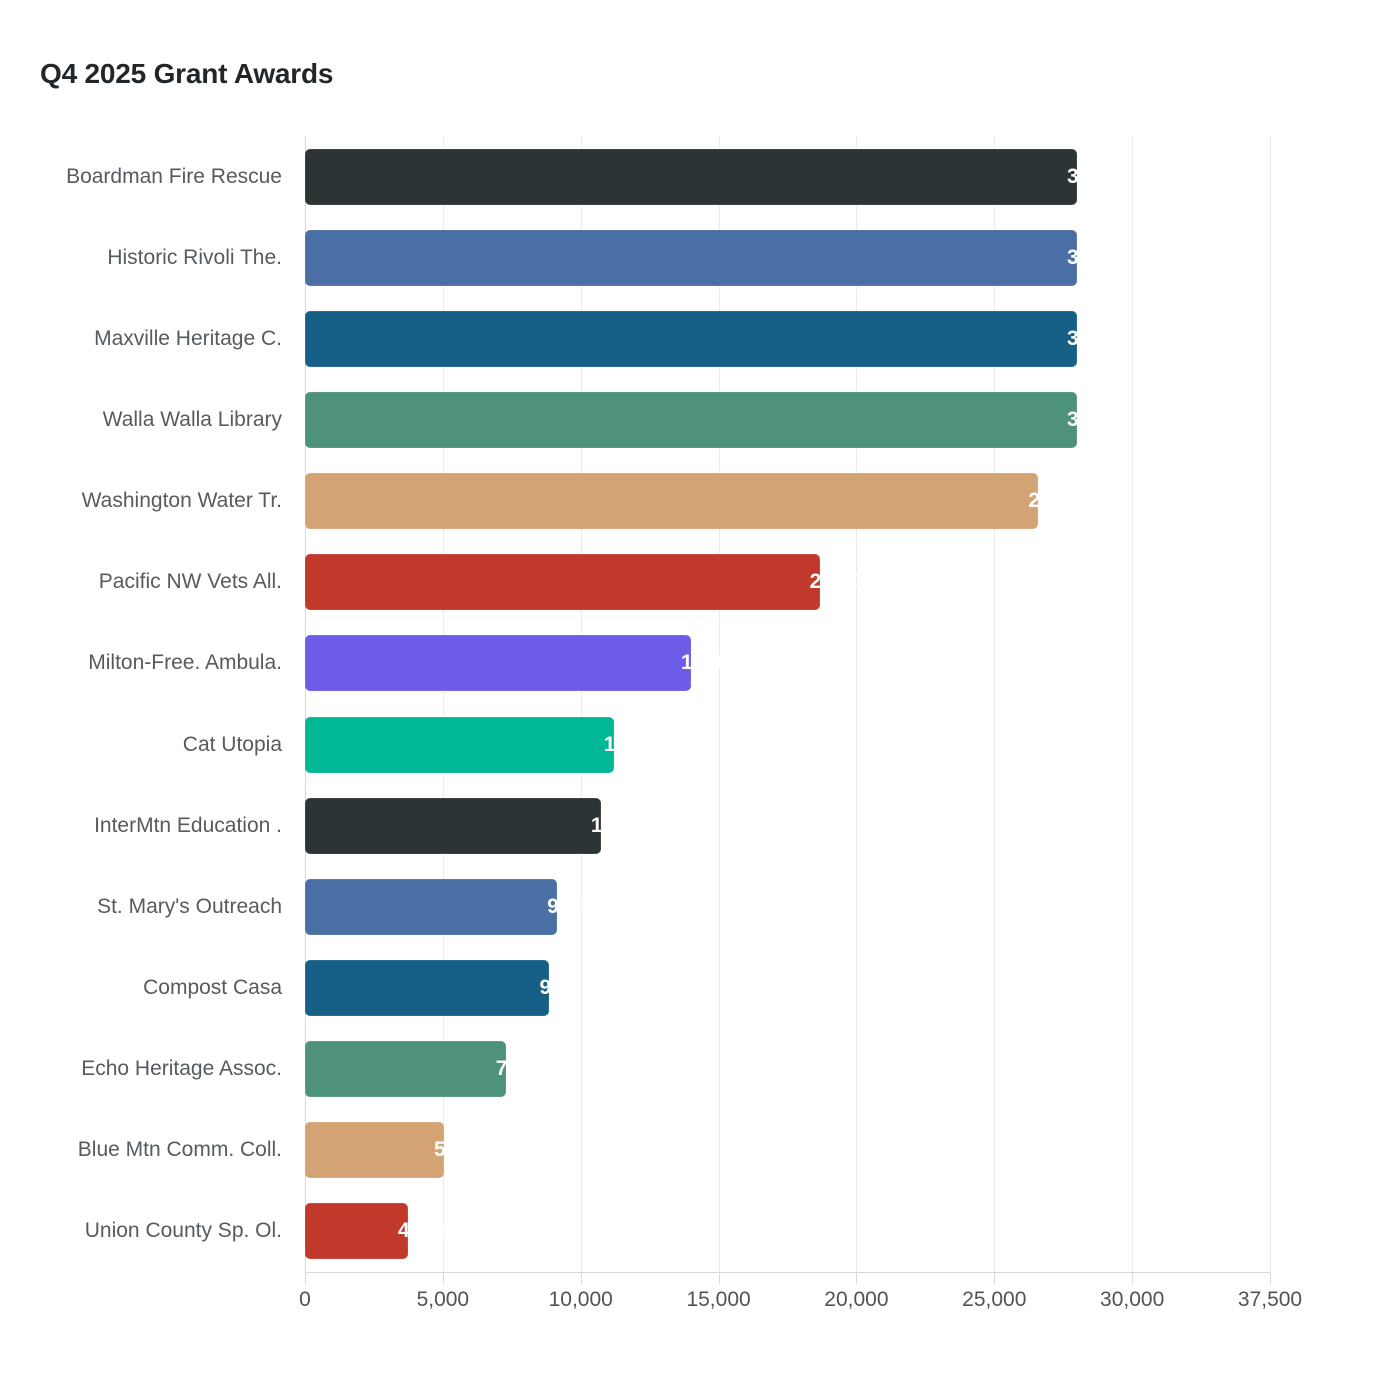 Image resolution: width=1400 pixels, height=1400 pixels. I want to click on bar-row: 15,000, so click(787, 663).